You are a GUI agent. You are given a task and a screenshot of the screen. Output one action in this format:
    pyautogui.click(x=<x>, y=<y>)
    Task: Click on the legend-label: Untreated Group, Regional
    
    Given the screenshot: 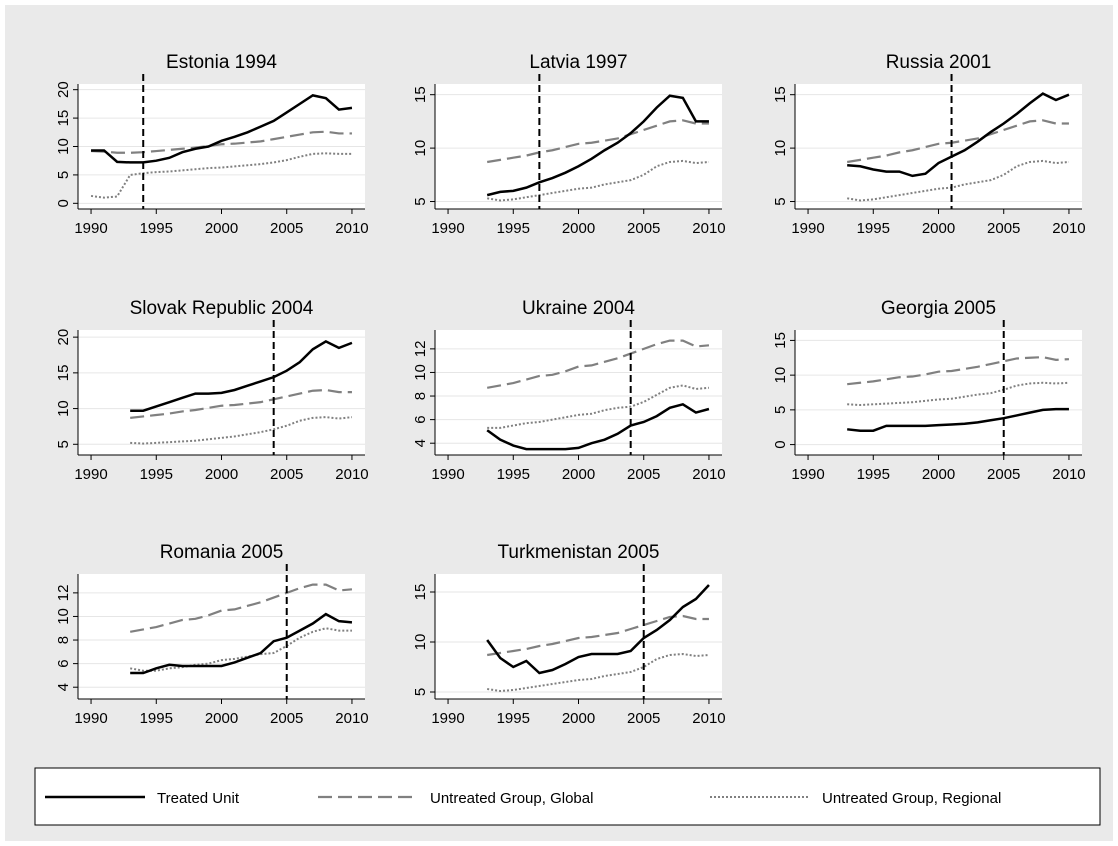 What is the action you would take?
    pyautogui.click(x=911, y=798)
    